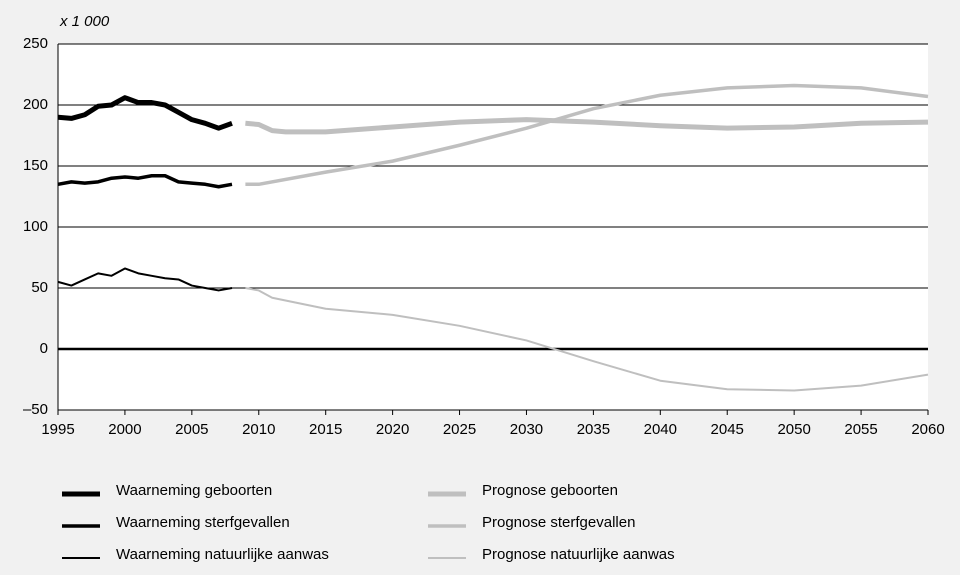 This screenshot has width=960, height=575. Describe the element at coordinates (593, 429) in the screenshot. I see `x-tick-label: 2035` at that location.